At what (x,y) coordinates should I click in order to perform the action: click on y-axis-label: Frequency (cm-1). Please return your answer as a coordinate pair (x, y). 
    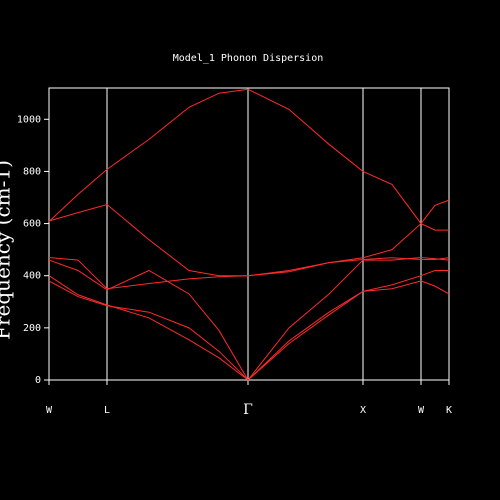
    Looking at the image, I should click on (7, 250).